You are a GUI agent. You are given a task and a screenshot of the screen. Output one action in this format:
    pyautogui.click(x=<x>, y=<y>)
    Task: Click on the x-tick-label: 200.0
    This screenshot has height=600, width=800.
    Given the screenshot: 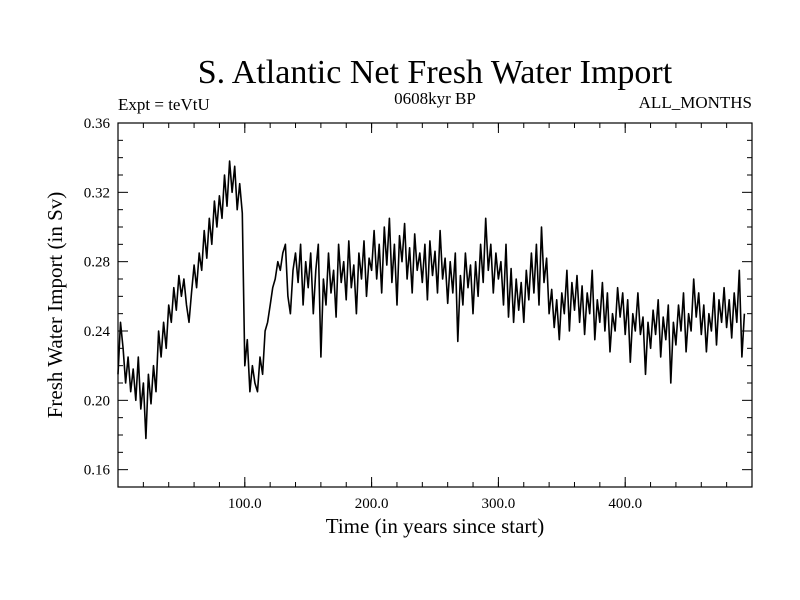 What is the action you would take?
    pyautogui.click(x=372, y=504)
    